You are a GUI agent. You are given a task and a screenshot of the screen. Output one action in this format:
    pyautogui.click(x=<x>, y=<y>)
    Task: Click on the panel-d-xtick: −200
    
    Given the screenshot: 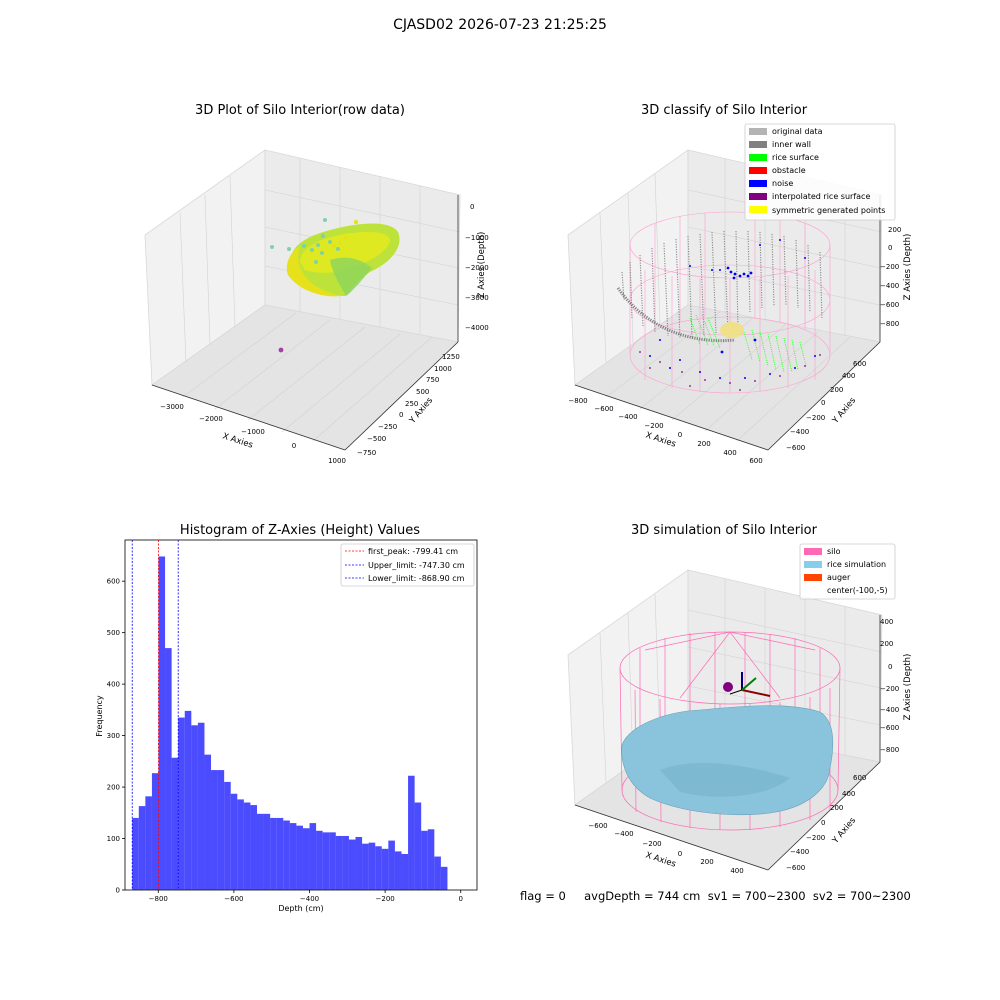 What is the action you would take?
    pyautogui.click(x=651, y=844)
    